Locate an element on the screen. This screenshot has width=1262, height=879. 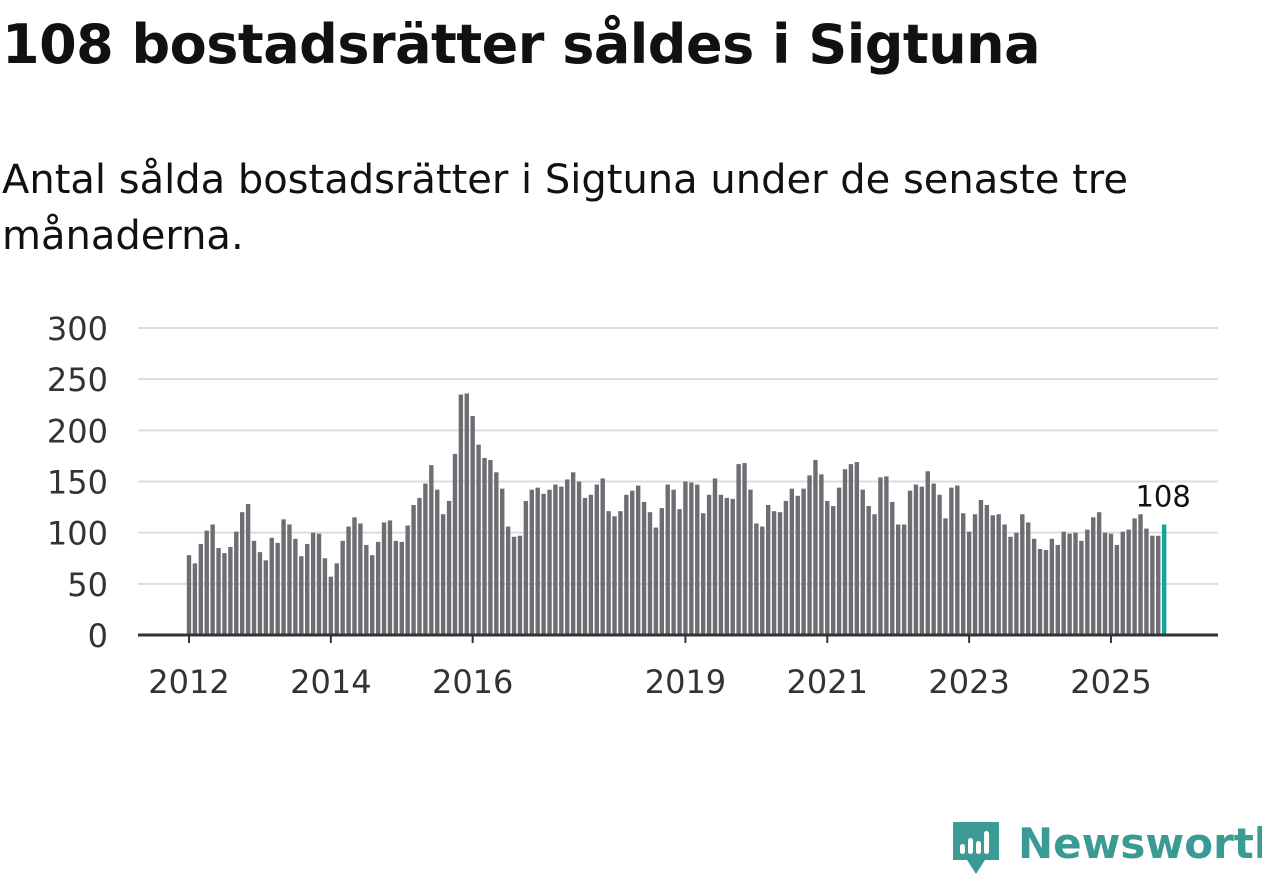
y-tick-label: 300 is located at coordinates (77, 329).